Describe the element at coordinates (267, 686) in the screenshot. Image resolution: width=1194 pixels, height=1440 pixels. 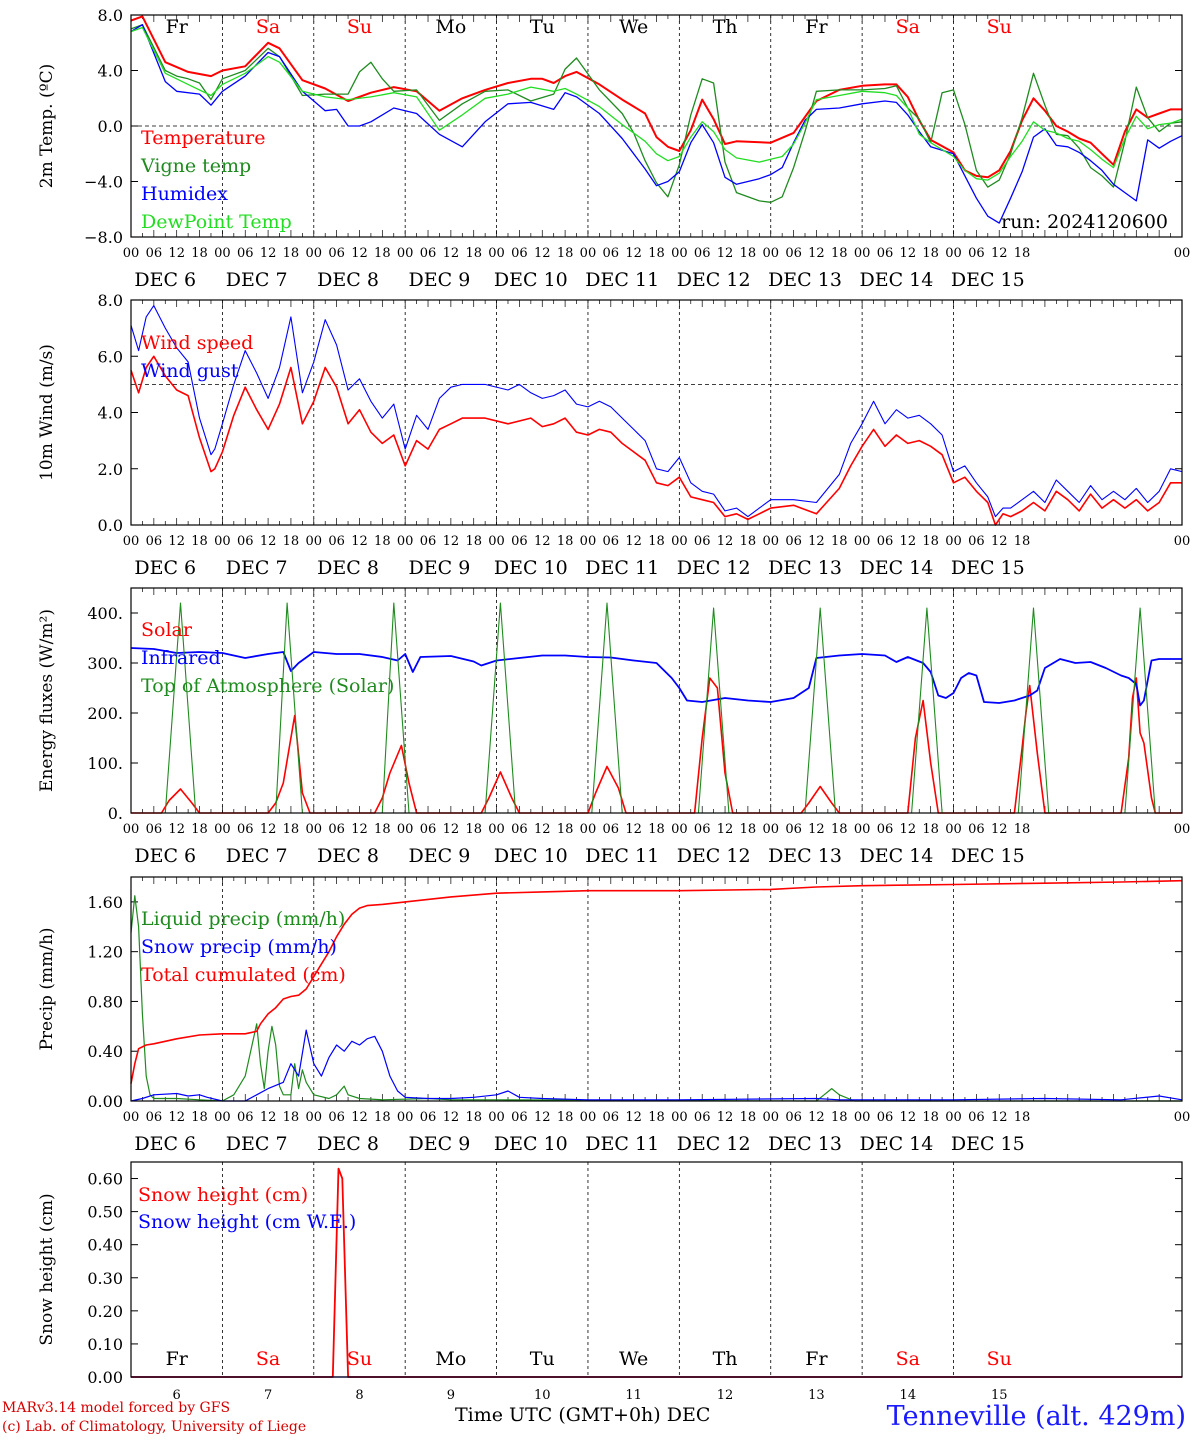
I see `legend-top-of-atmosphere-solar: Top of Atmosphere (Solar)` at that location.